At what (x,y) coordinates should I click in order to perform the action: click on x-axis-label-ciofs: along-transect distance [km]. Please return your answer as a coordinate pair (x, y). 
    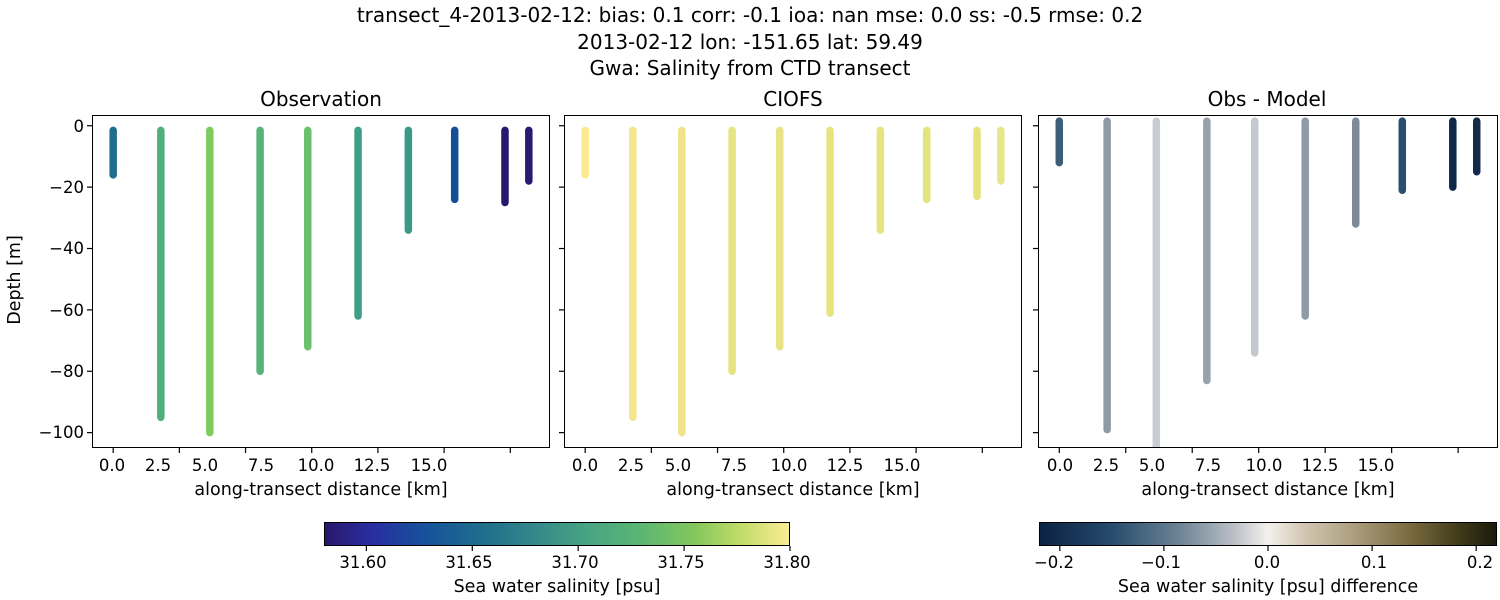
    Looking at the image, I should click on (793, 490).